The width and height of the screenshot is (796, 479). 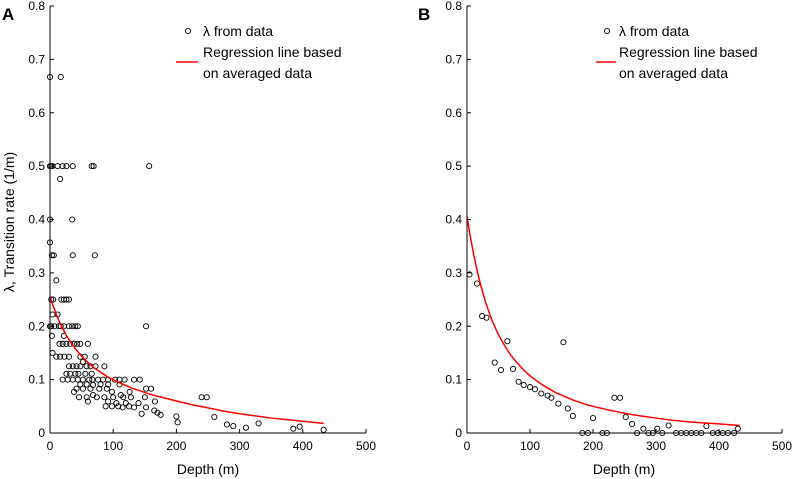 What do you see at coordinates (36, 220) in the screenshot?
I see `y-tick-label: 0.4` at bounding box center [36, 220].